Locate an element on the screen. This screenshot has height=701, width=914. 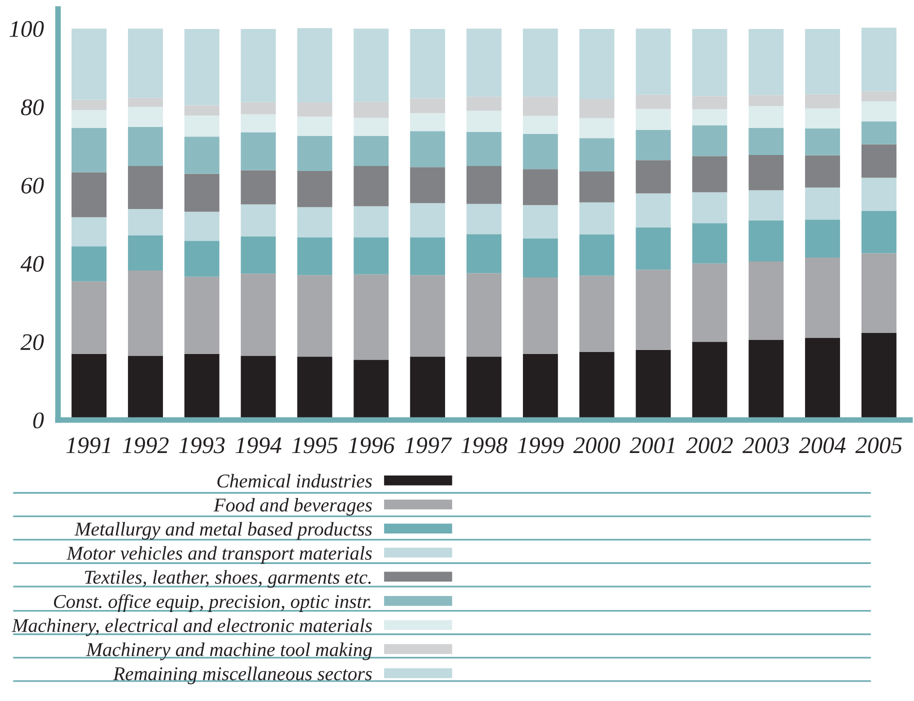
x-tick-label: 2004 is located at coordinates (822, 445).